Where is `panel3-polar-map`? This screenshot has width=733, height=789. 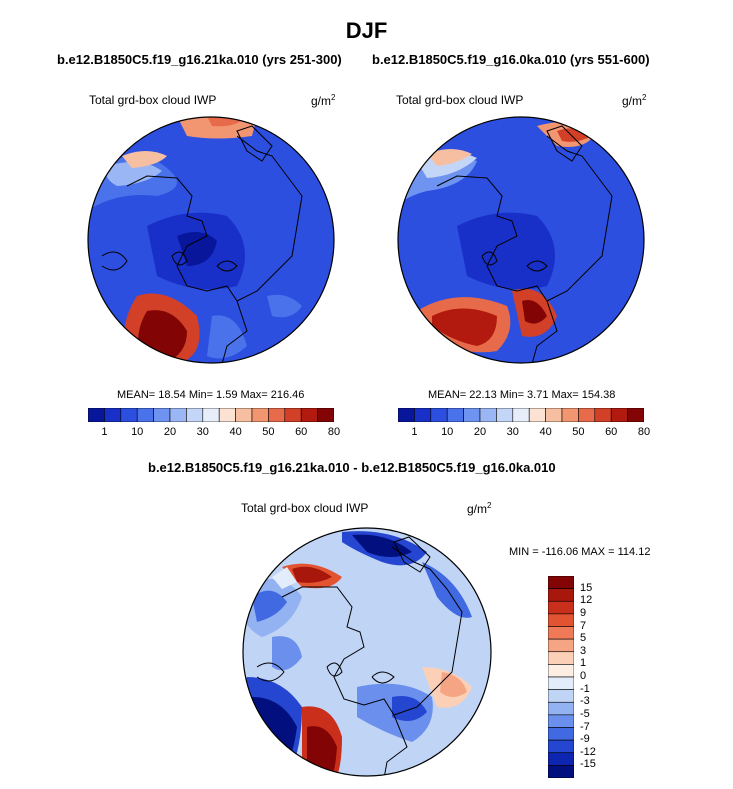 panel3-polar-map is located at coordinates (367, 652).